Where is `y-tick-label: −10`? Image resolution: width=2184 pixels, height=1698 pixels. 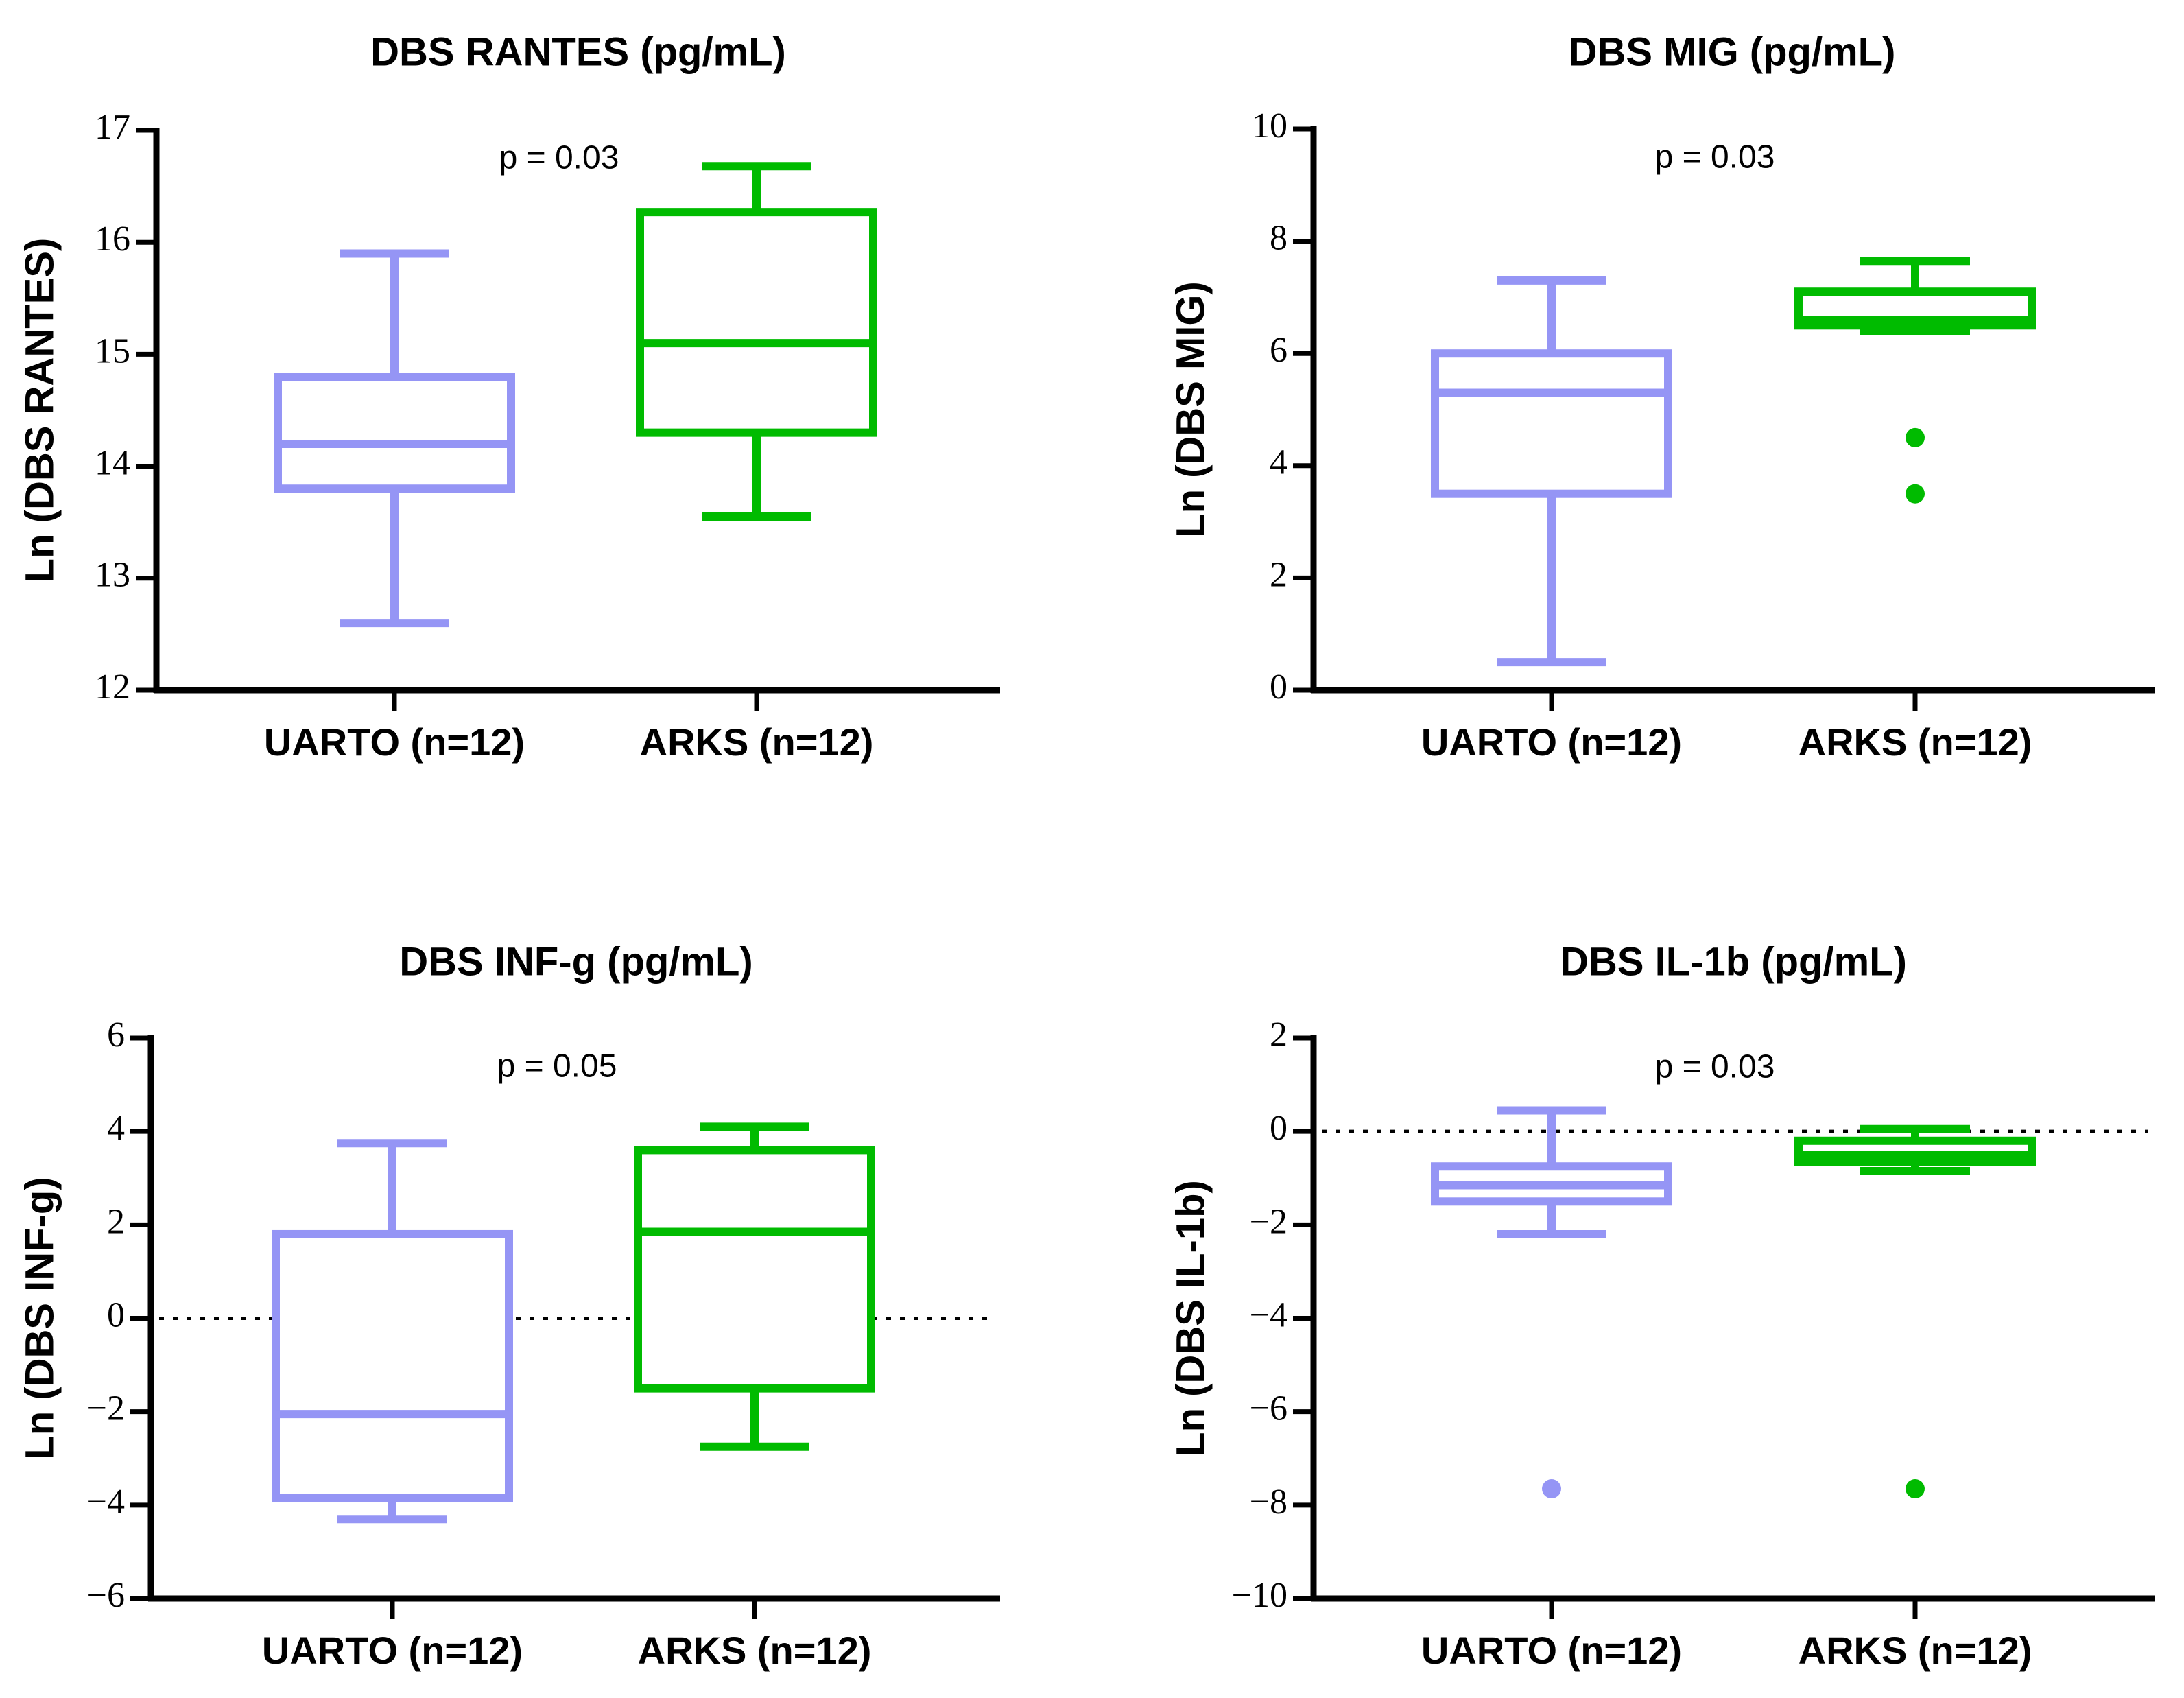
y-tick-label: −10 is located at coordinates (1259, 1595).